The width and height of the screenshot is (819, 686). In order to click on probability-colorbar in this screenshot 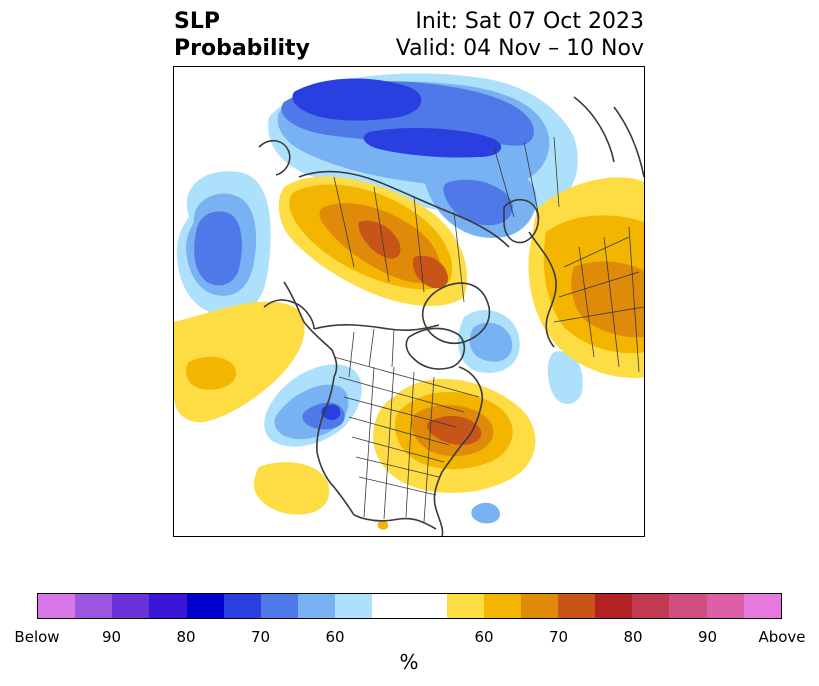, I will do `click(409, 606)`.